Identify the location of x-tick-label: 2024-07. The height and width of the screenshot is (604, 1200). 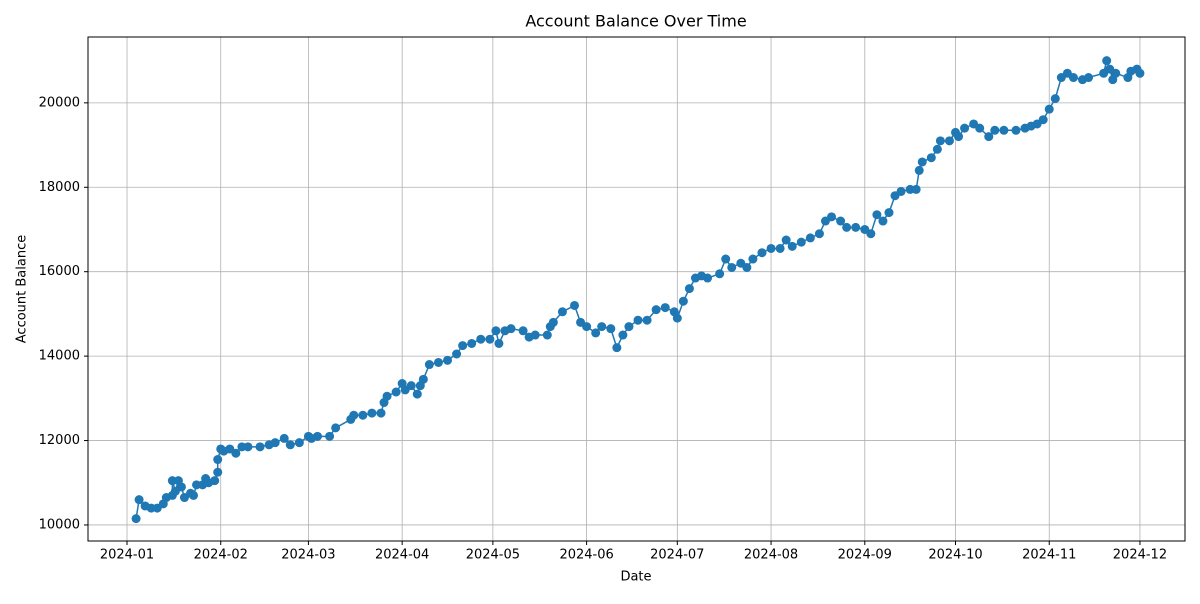
(677, 555).